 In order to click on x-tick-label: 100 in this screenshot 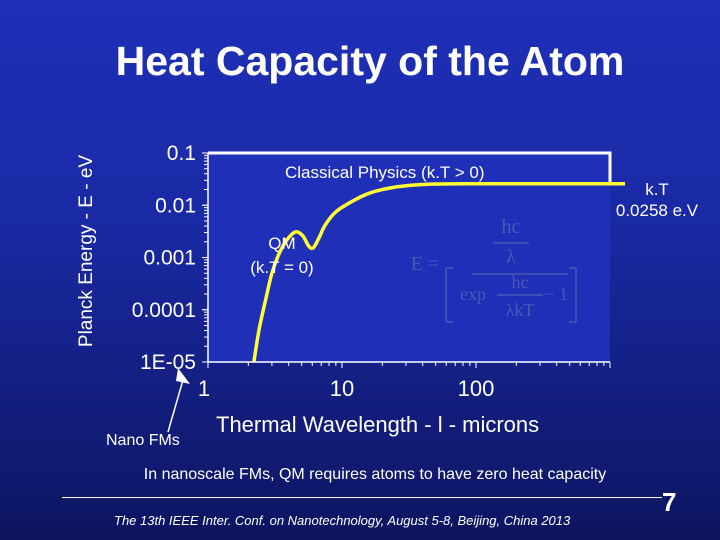, I will do `click(476, 388)`.